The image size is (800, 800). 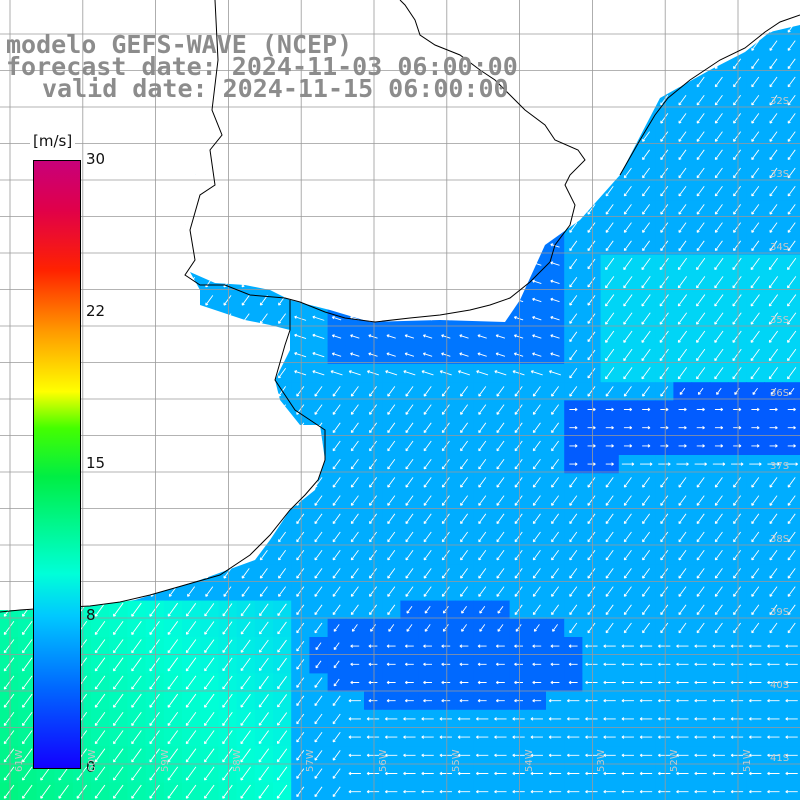 I want to click on colorbar, so click(x=57, y=464).